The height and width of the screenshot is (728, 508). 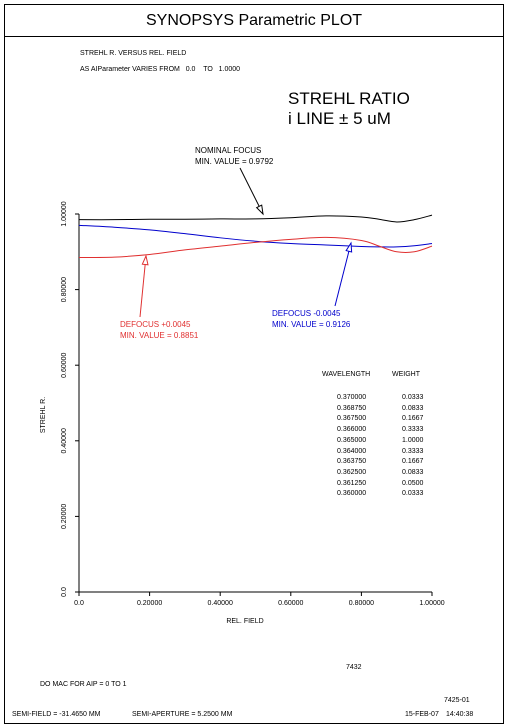 What do you see at coordinates (190, 69) in the screenshot?
I see `header-from: 0.0` at bounding box center [190, 69].